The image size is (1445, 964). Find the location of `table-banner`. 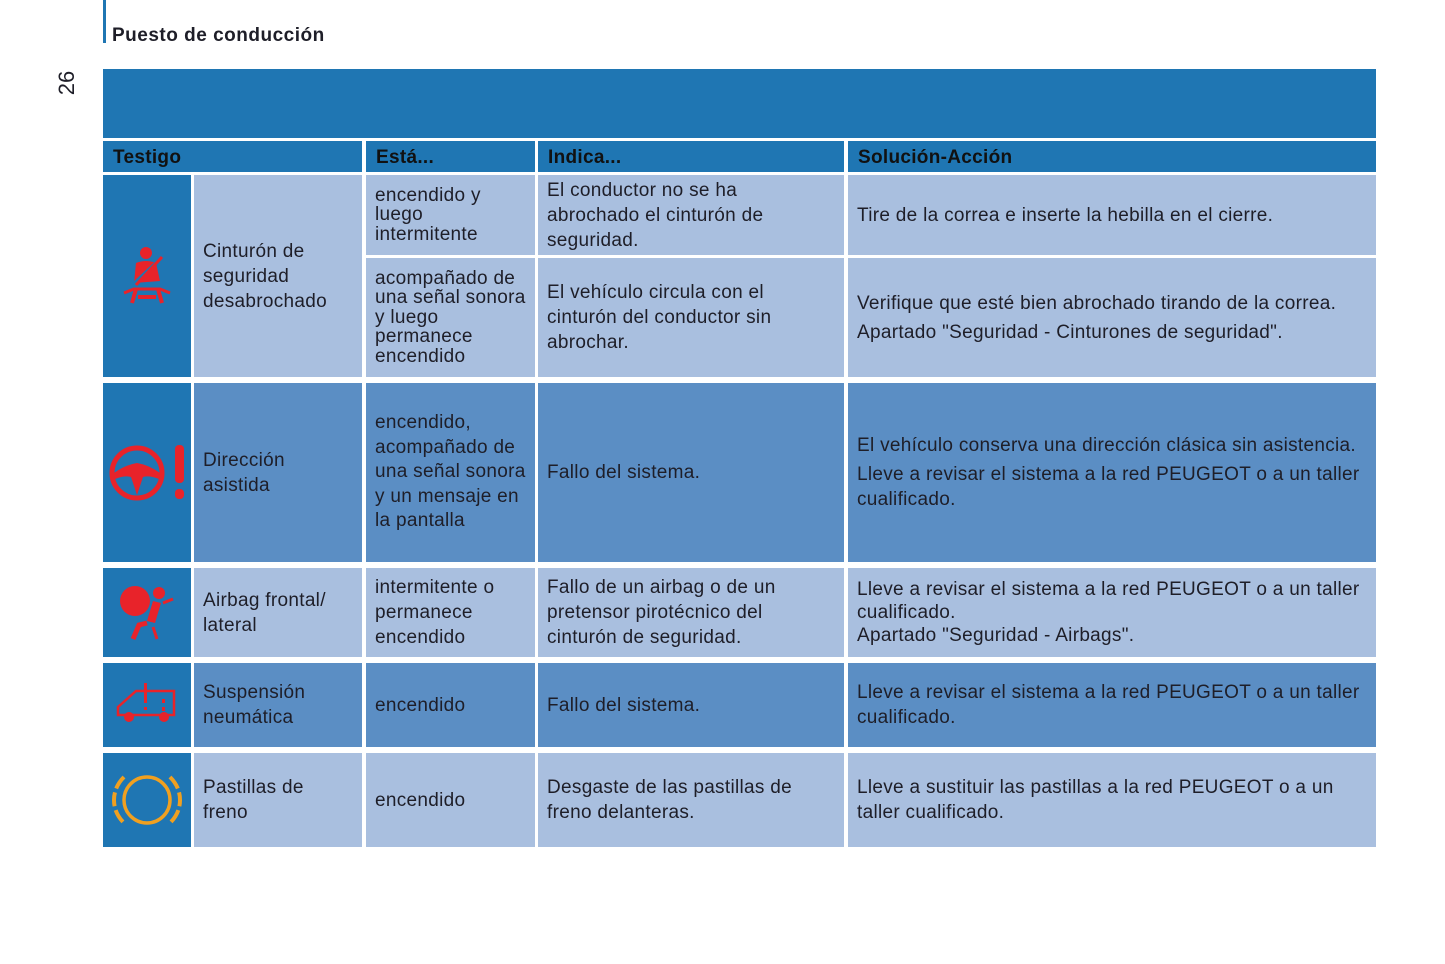

table-banner is located at coordinates (739, 103).